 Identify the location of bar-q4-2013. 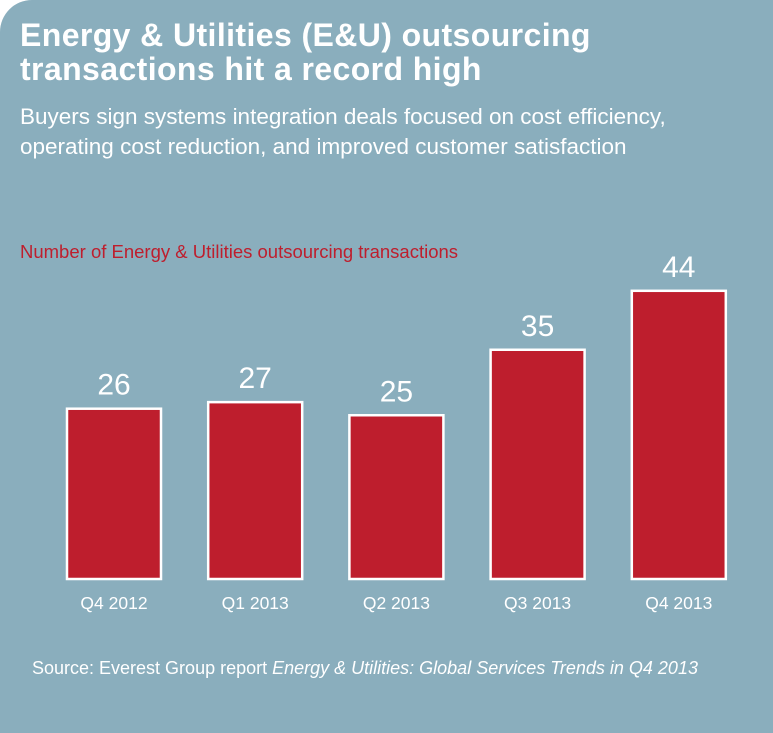
(679, 435).